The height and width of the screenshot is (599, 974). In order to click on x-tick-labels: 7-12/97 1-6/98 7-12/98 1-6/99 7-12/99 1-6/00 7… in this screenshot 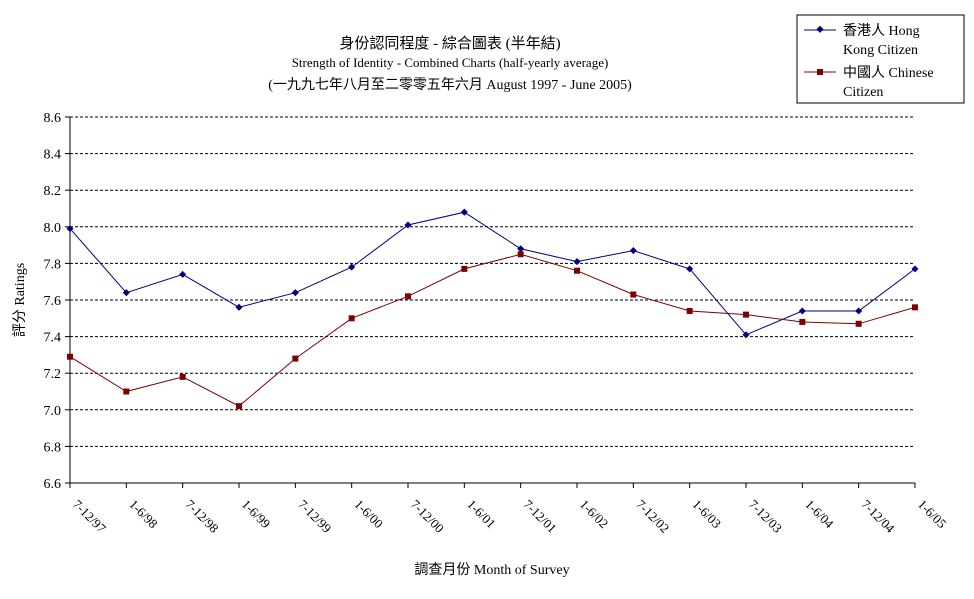, I will do `click(509, 510)`.